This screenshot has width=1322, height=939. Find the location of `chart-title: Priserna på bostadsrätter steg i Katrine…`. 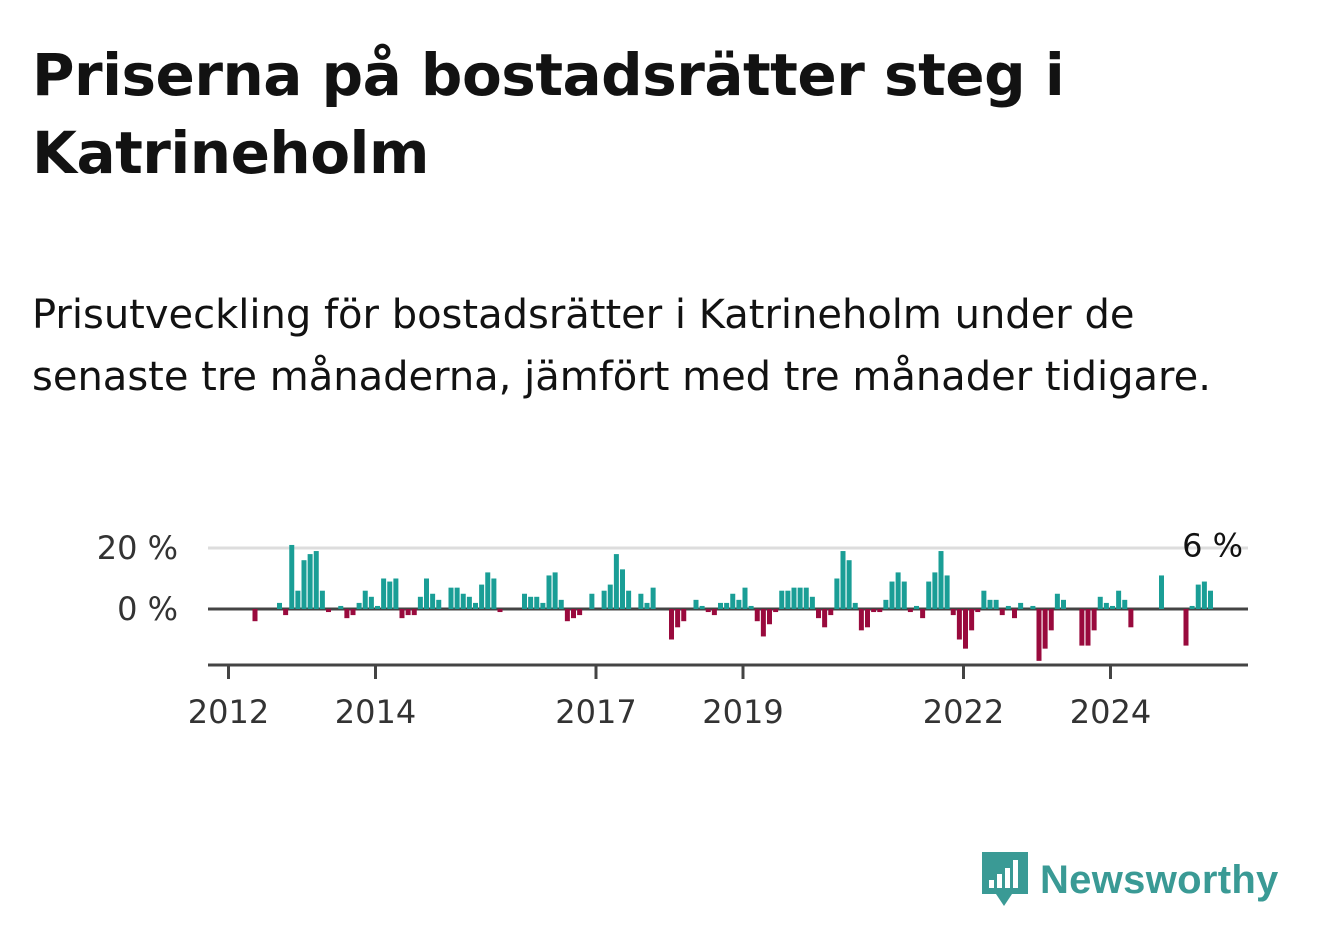

chart-title: Priserna på bostadsrätter steg i Katrine… is located at coordinates (548, 114).